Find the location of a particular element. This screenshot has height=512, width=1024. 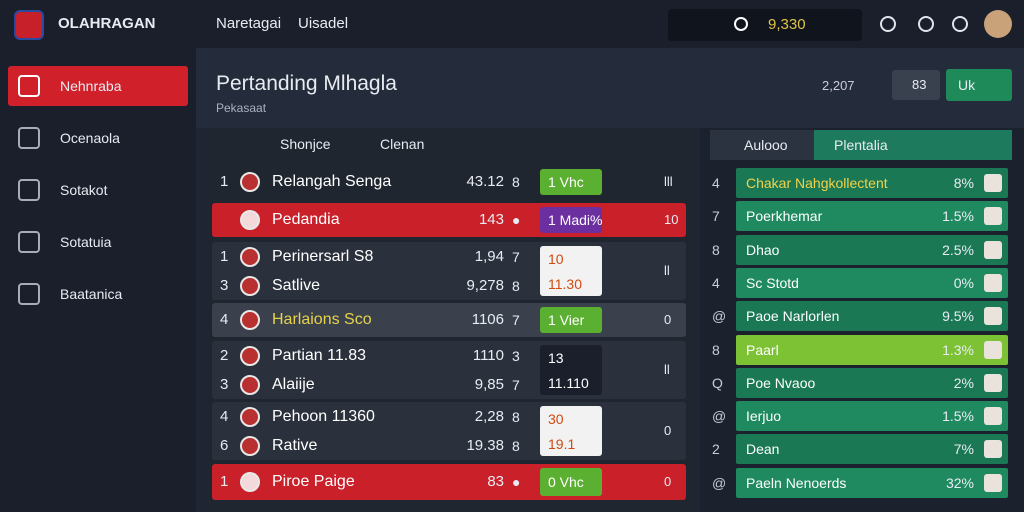

team-name: Piroe Paige is located at coordinates (313, 481).